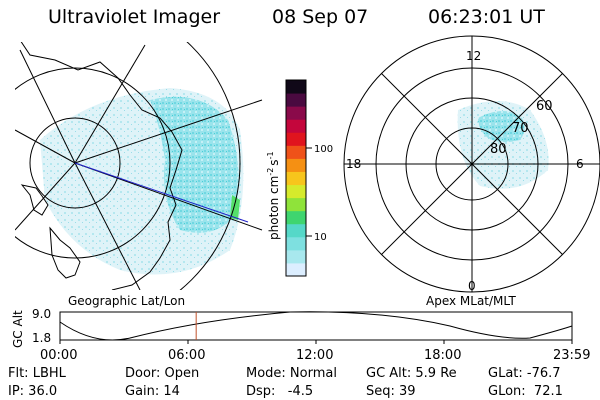 The height and width of the screenshot is (400, 600). Describe the element at coordinates (501, 127) in the screenshot. I see `polar-aurora-main` at that location.